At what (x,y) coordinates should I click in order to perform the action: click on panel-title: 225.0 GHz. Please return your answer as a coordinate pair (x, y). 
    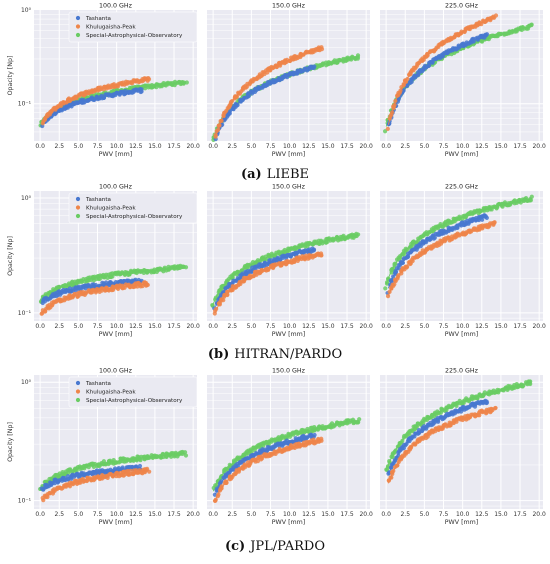
    Looking at the image, I should click on (462, 187).